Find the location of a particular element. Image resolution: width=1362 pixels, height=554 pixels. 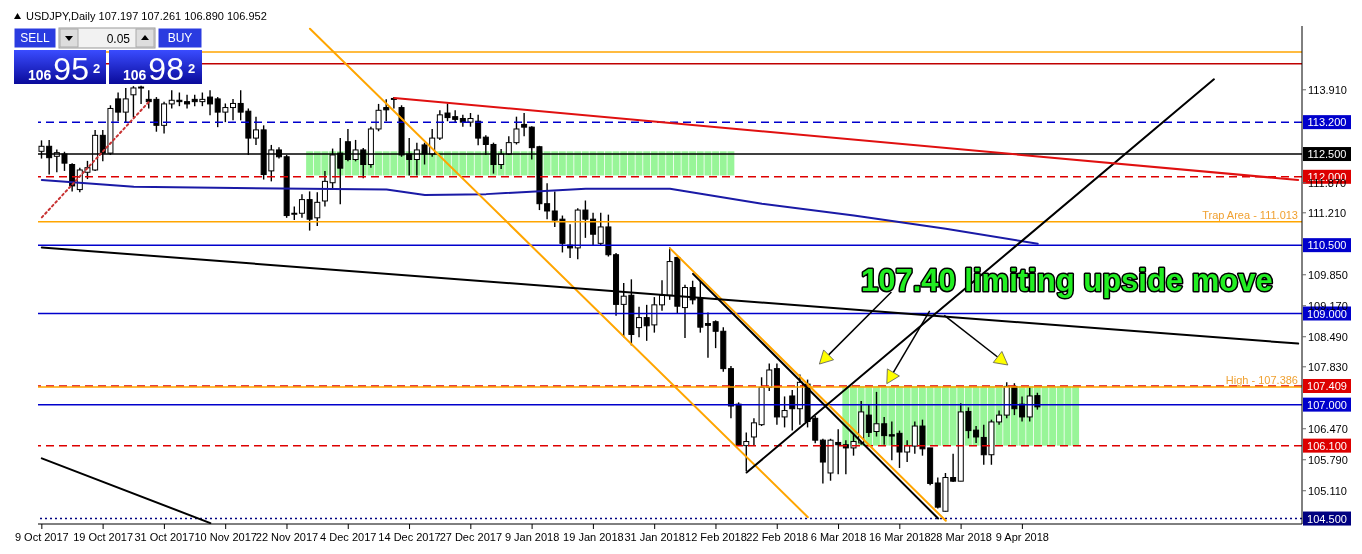

ref-line-label: 107.409 is located at coordinates (1327, 385).